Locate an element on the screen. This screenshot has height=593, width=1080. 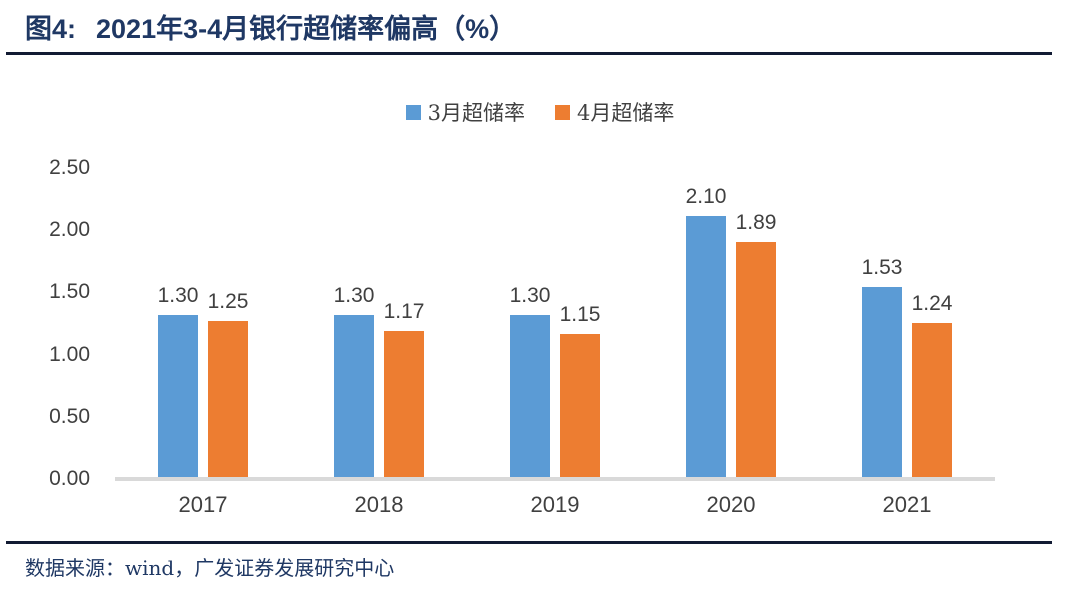
legend-label: 4月超储率 is located at coordinates (626, 113).